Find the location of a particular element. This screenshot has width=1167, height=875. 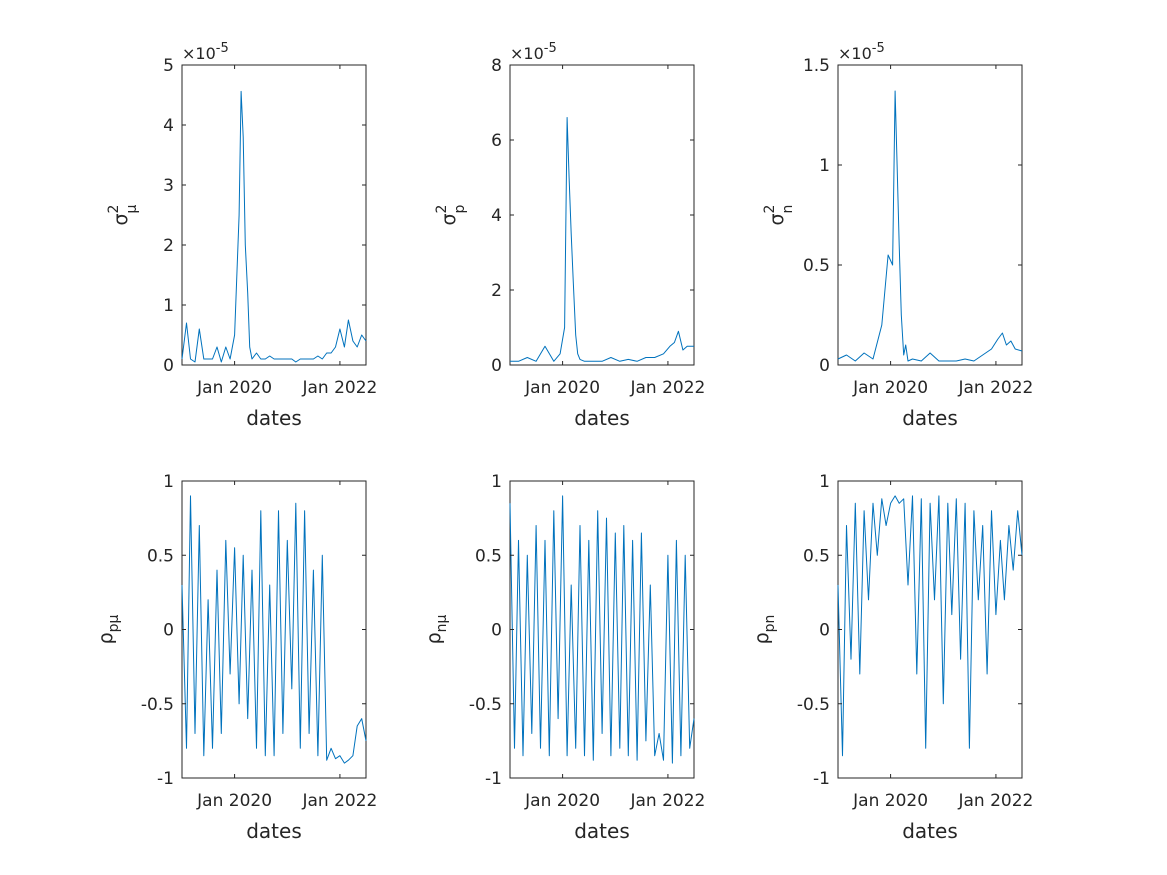

y-tick-label: 8 is located at coordinates (496, 66).